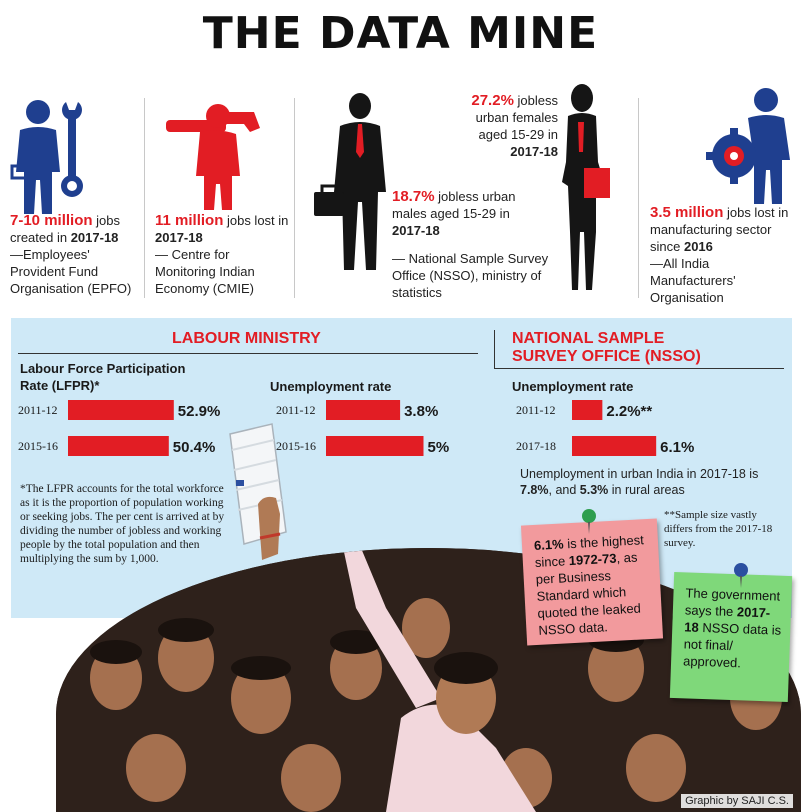 This screenshot has height=812, width=801. What do you see at coordinates (51, 220) in the screenshot?
I see `stat-figure: 7-10 million` at bounding box center [51, 220].